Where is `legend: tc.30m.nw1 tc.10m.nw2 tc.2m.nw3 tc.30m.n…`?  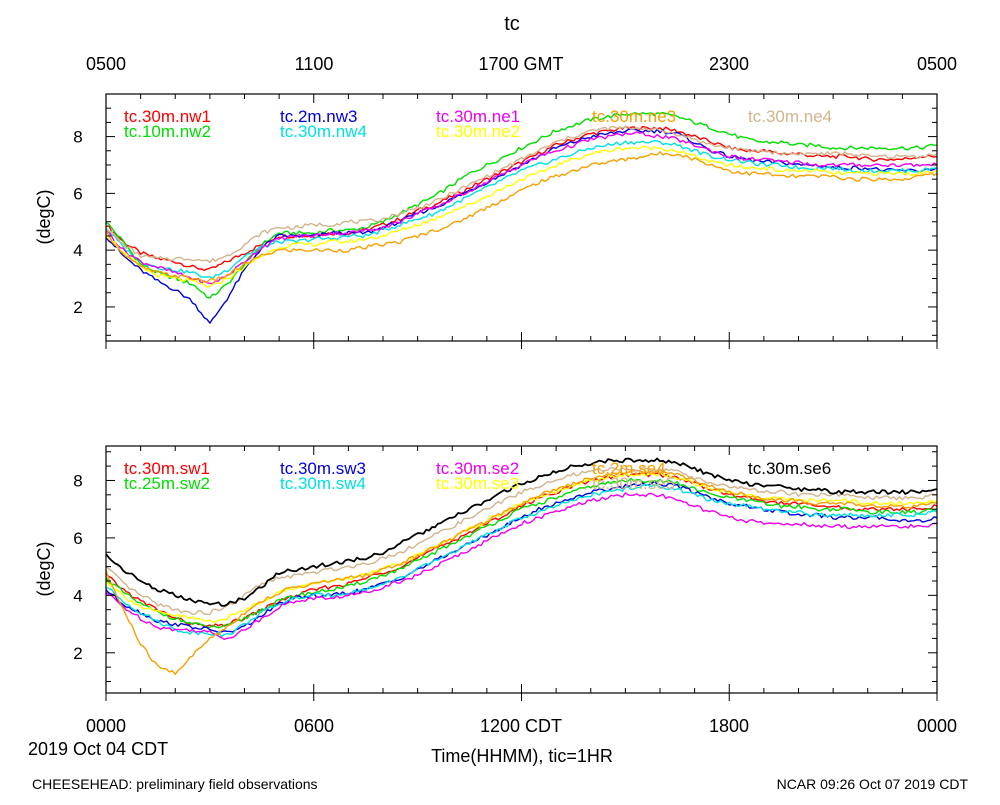 legend: tc.30m.nw1 tc.10m.nw2 tc.2m.nw3 tc.30m.n… is located at coordinates (478, 124).